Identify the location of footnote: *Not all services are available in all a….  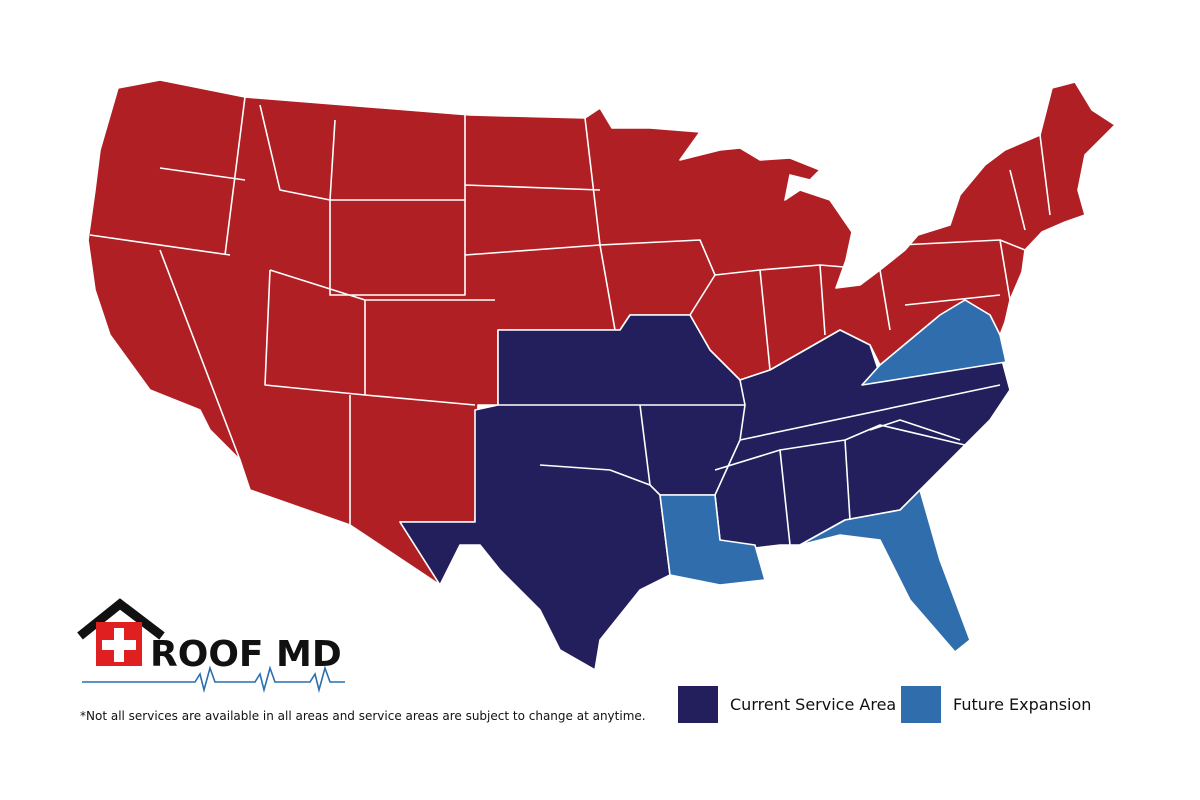
(363, 716).